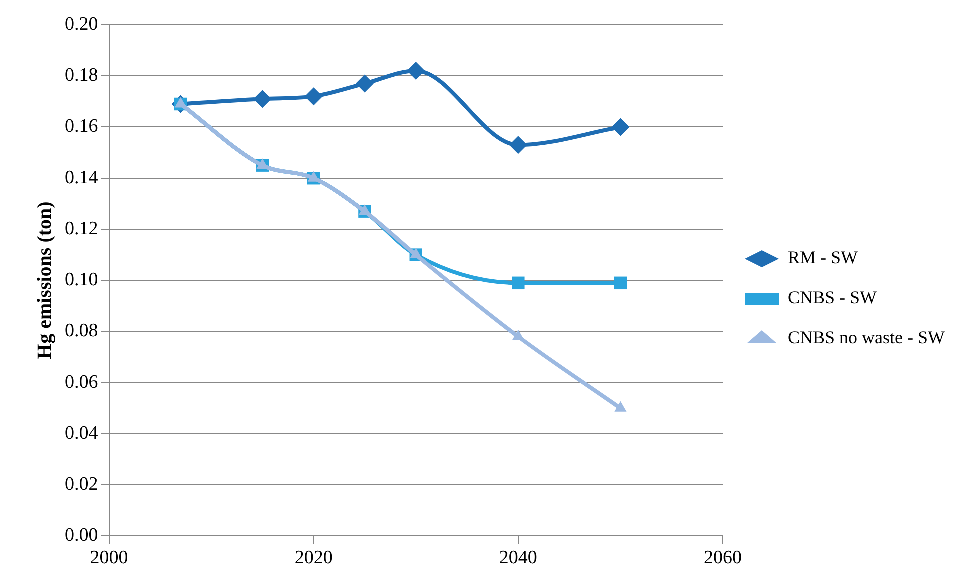 This screenshot has width=955, height=578. Describe the element at coordinates (81, 331) in the screenshot. I see `y-tick-label: 0.08` at that location.